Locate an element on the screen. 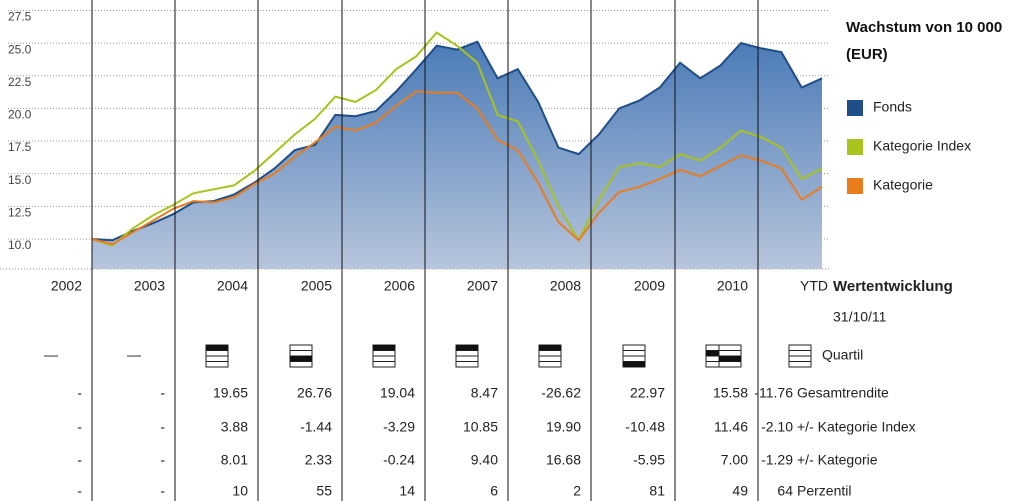 The image size is (1019, 501). row-label: Gesamtrendite is located at coordinates (843, 393).